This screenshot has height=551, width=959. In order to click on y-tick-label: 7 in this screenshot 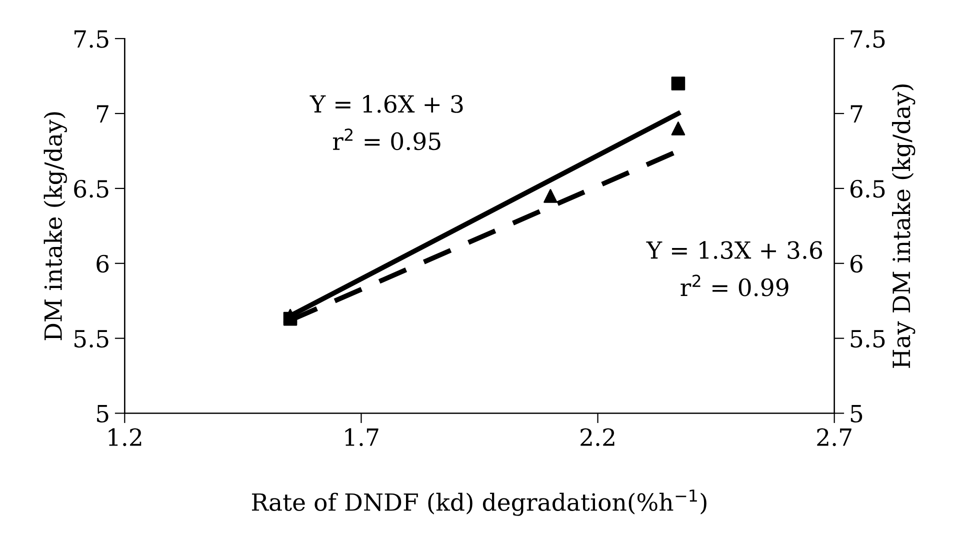, I will do `click(102, 113)`.